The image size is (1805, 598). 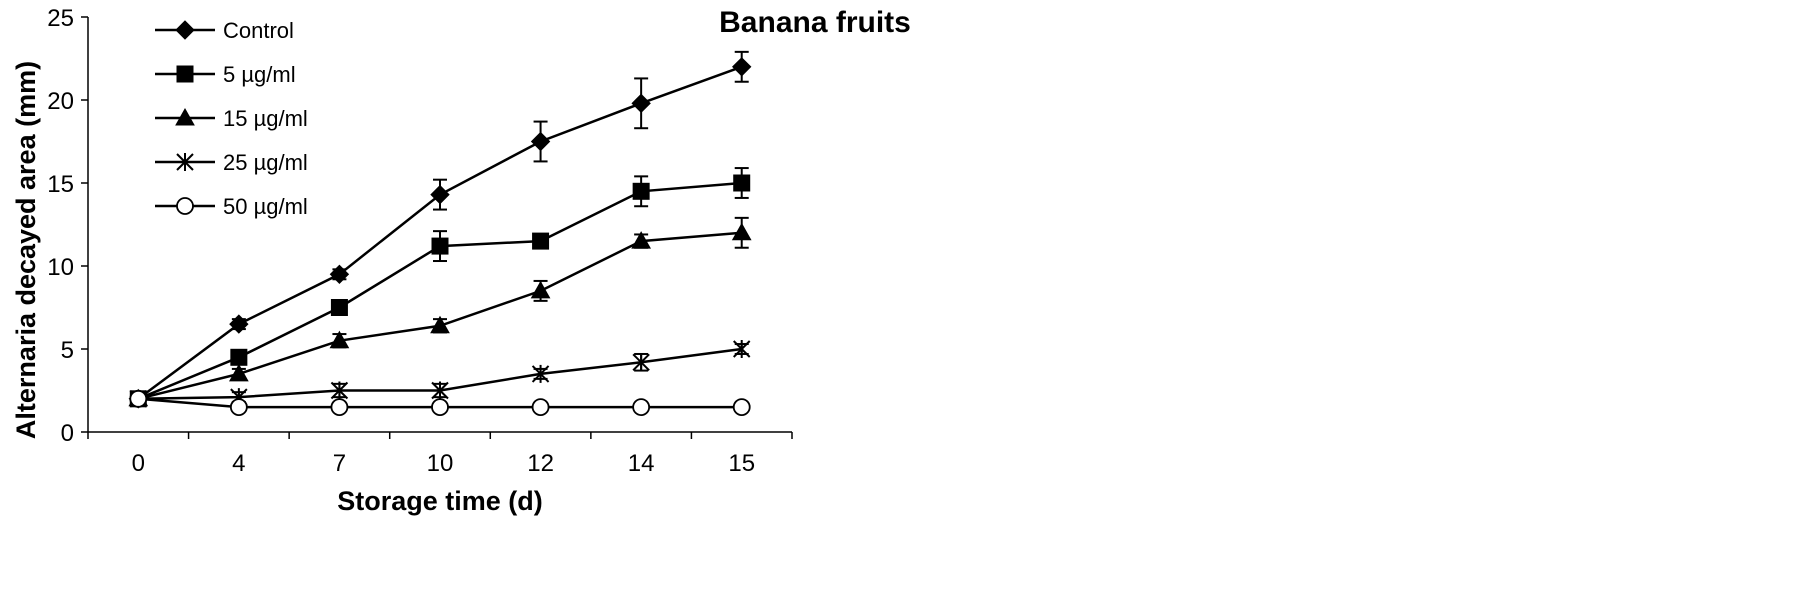 I want to click on legend-label: Control, so click(x=258, y=30).